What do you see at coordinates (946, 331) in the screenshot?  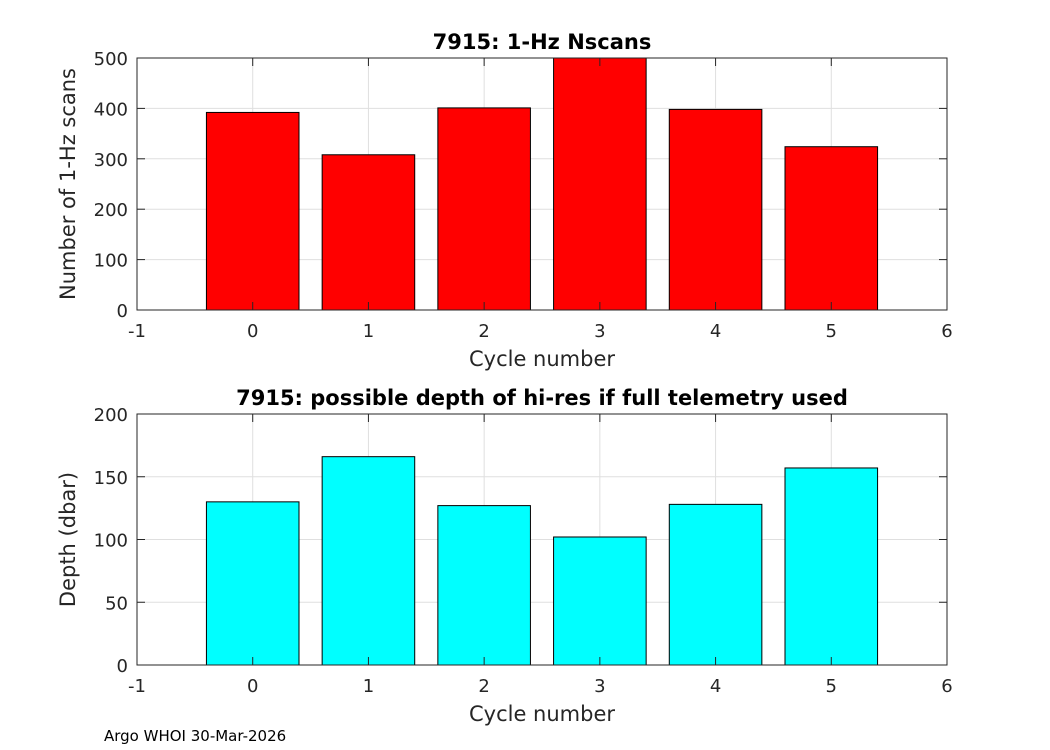 I see `chart0-x-tick-label: 6` at bounding box center [946, 331].